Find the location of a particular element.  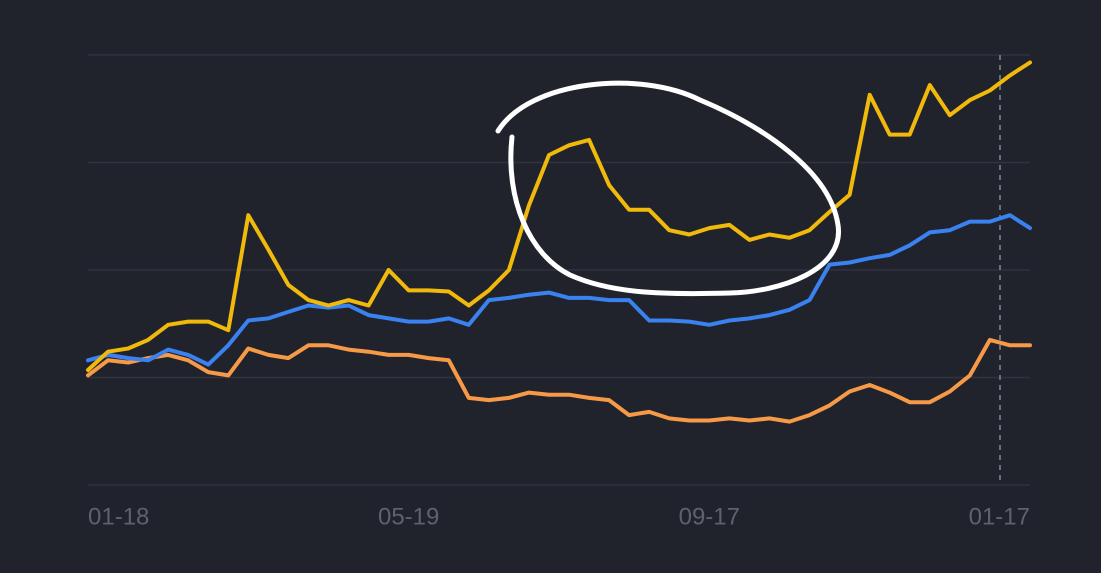

series-line is located at coordinates (559, 380).